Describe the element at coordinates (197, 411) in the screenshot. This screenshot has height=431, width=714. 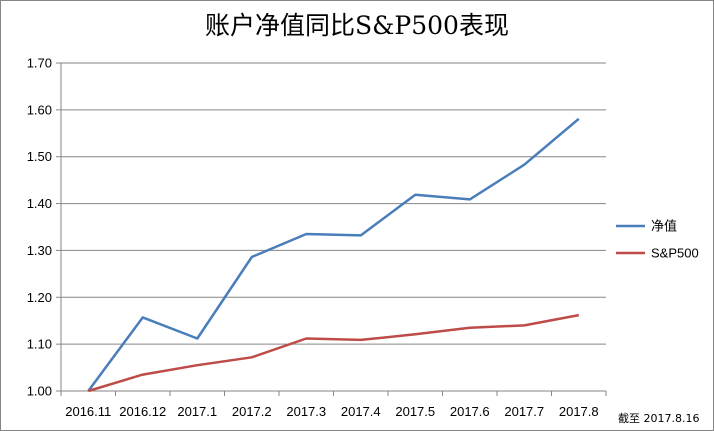
I see `x-tick-label: 2017.1` at that location.